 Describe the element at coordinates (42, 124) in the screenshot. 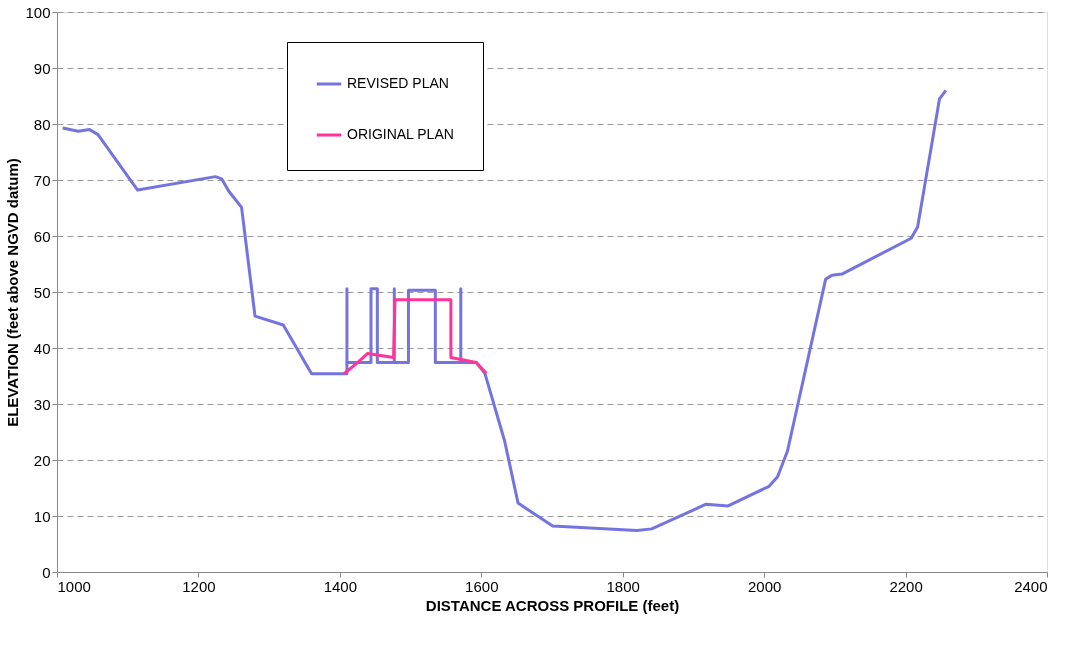

I see `y-tick-label: 80` at that location.